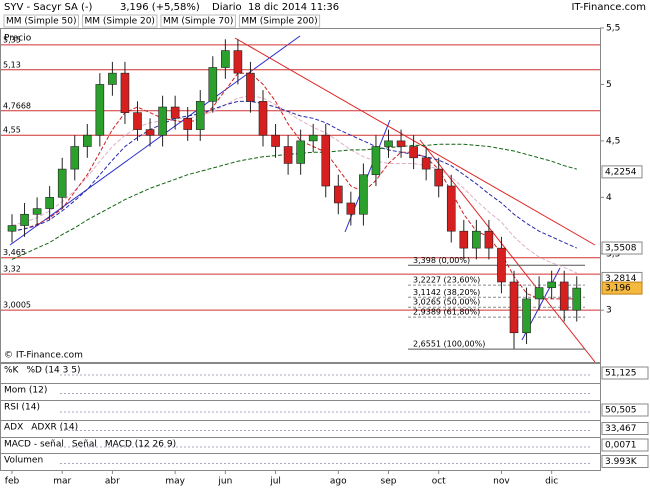 The height and width of the screenshot is (490, 650). I want to click on panel-value: 51,125, so click(621, 374).